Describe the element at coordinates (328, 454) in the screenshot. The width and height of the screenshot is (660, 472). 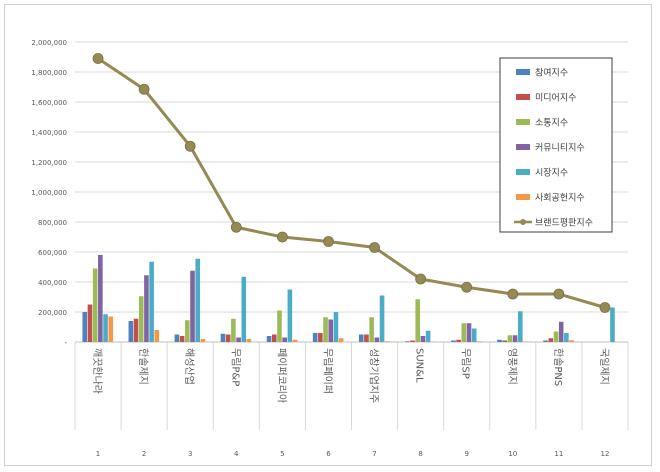
I see `rank-label: 6` at that location.